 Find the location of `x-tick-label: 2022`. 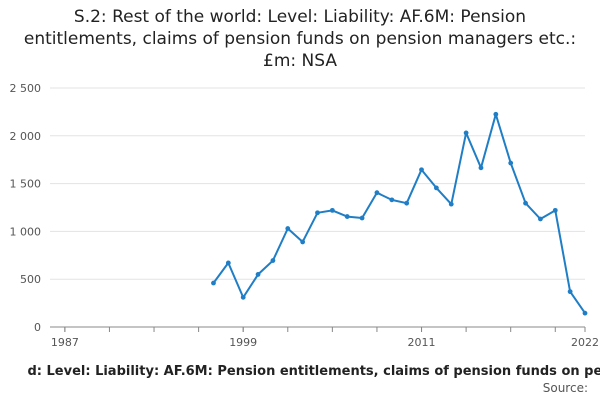

x-tick-label: 2022 is located at coordinates (585, 342).